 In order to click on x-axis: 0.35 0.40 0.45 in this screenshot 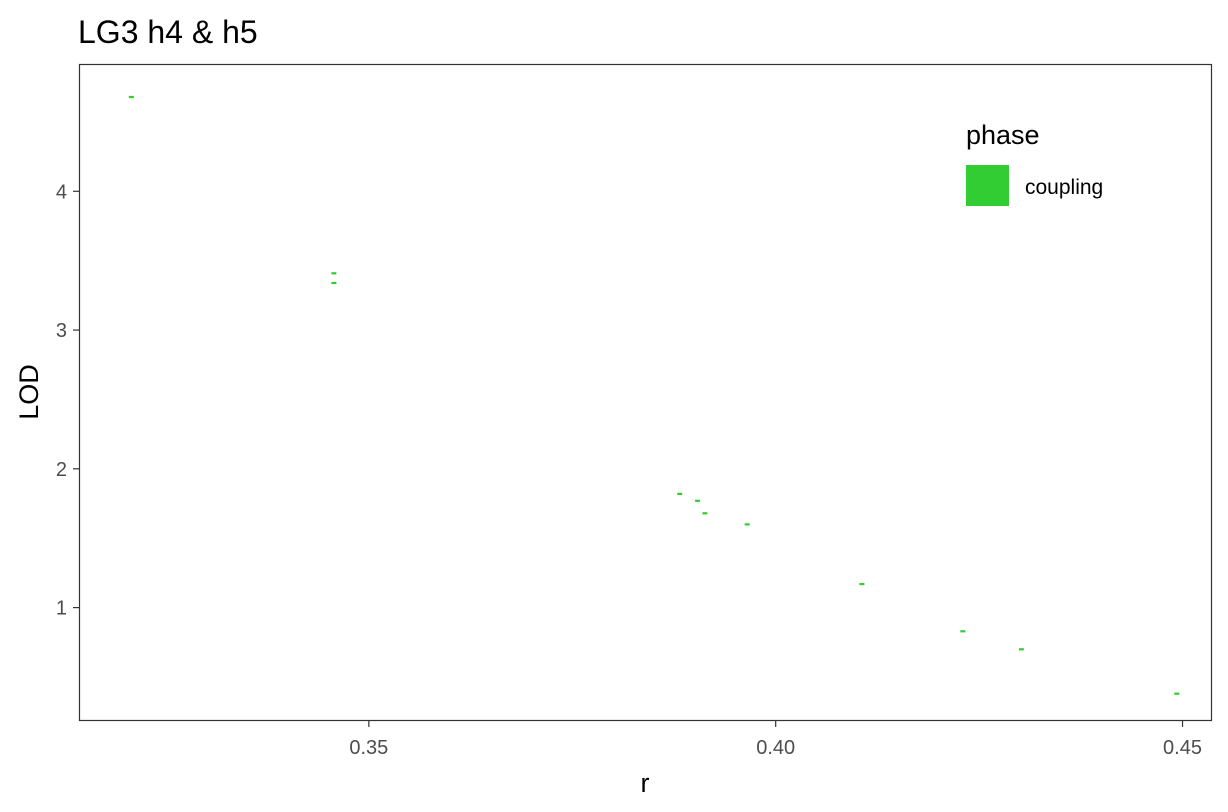, I will do `click(775, 739)`.